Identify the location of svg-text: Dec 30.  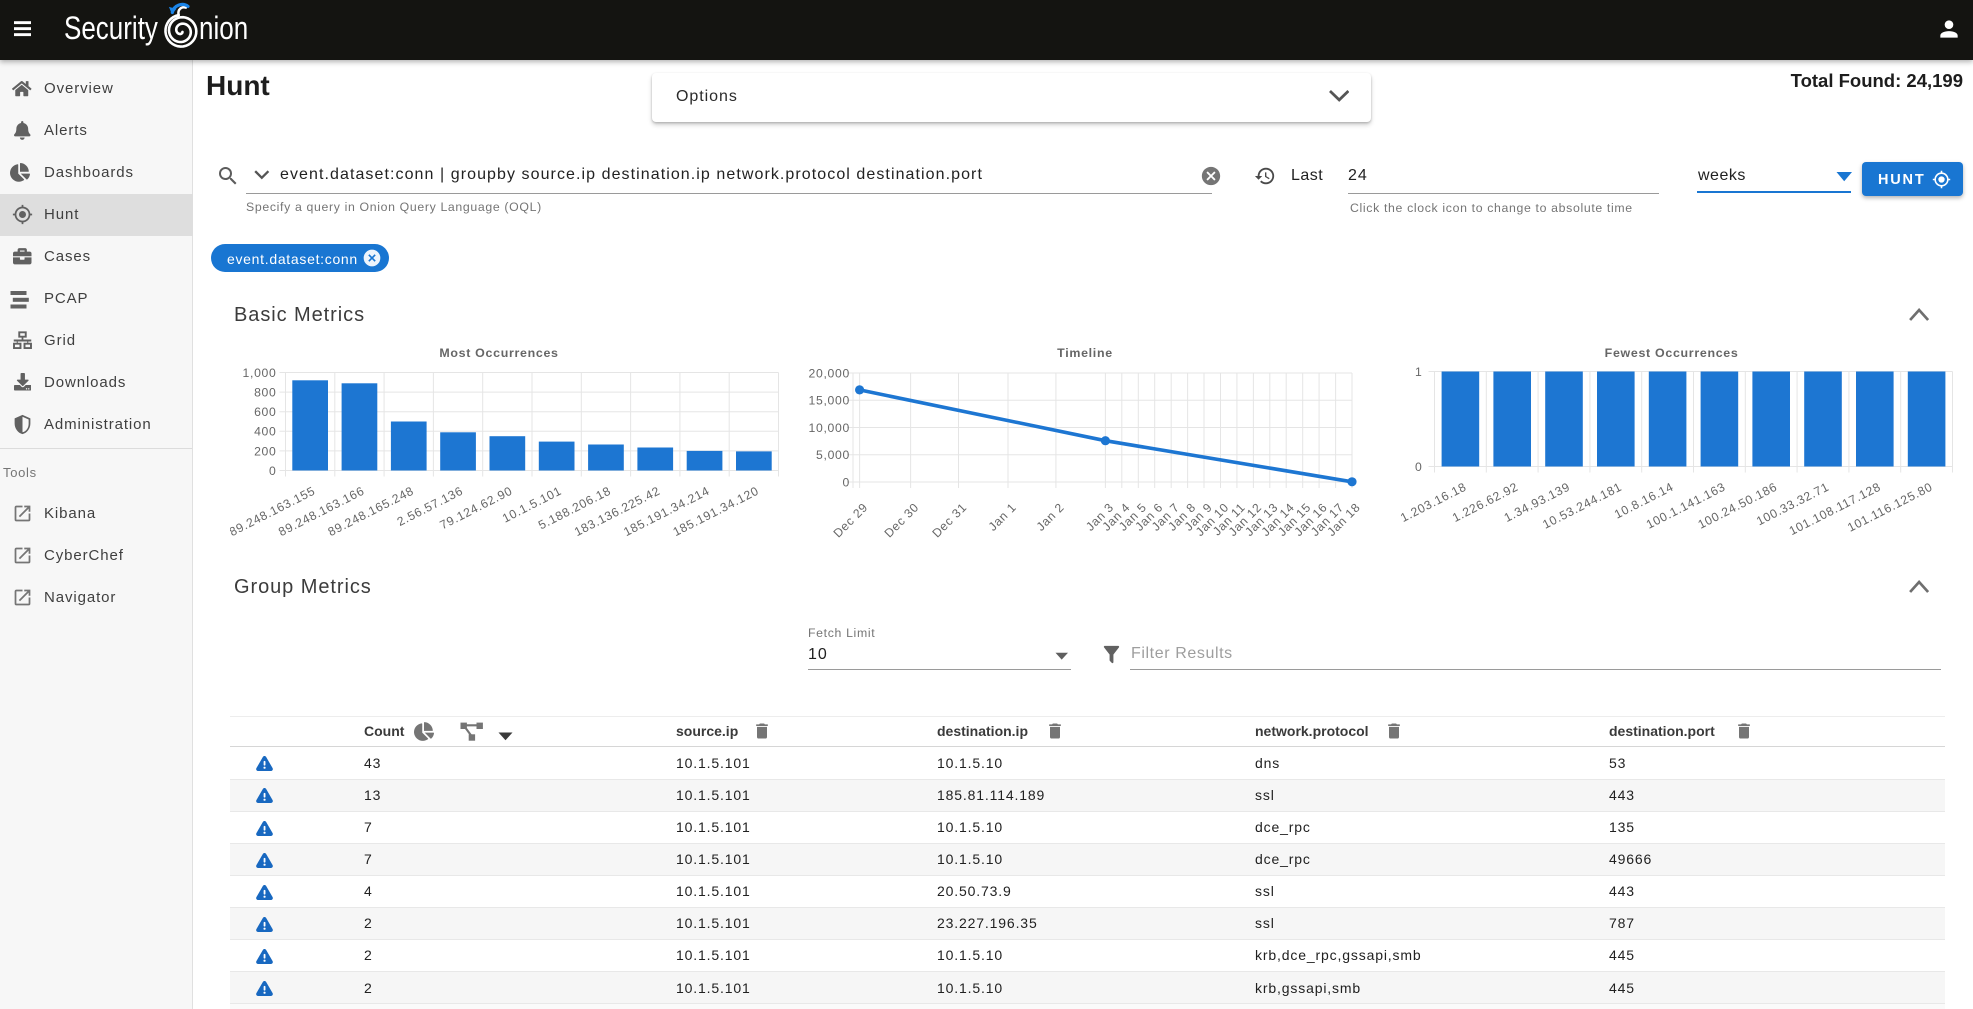
(902, 520).